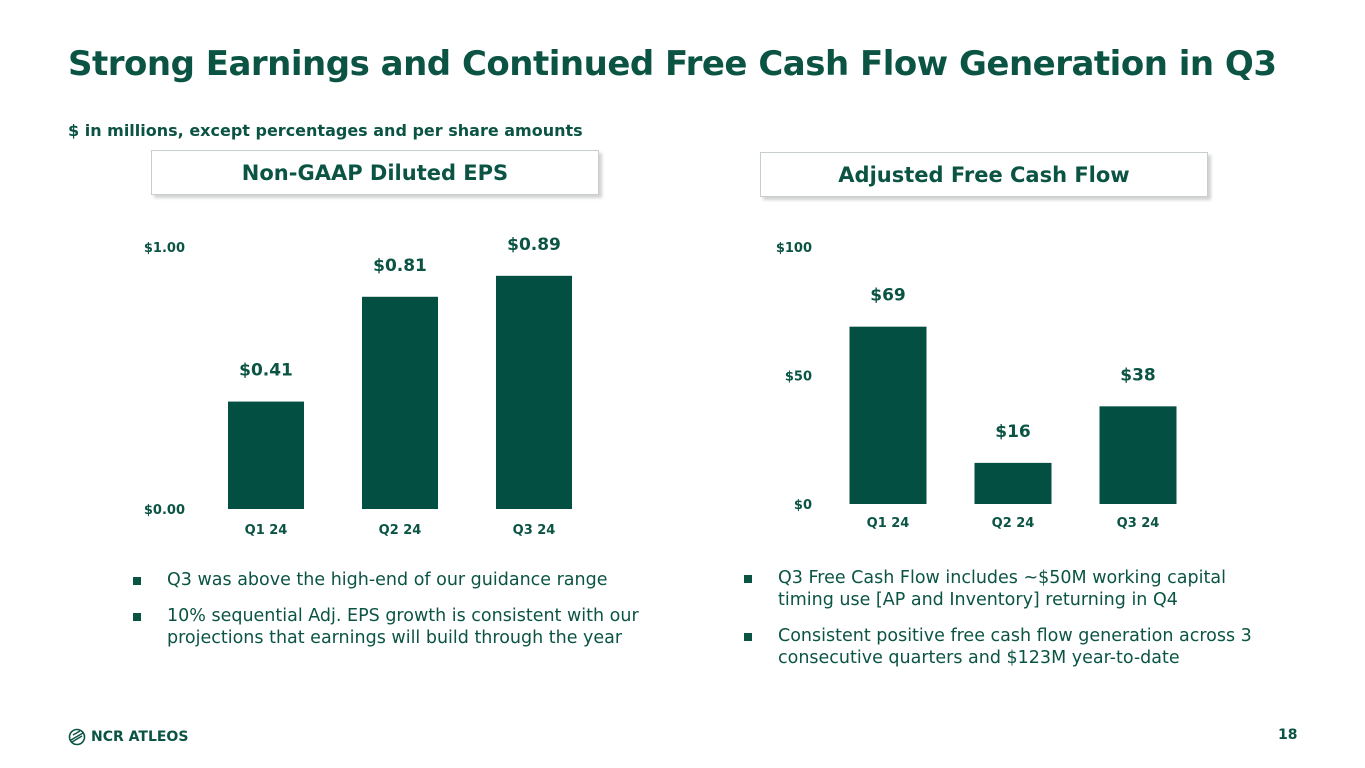 The height and width of the screenshot is (768, 1365). What do you see at coordinates (888, 523) in the screenshot?
I see `fcf-category-label: Q1 24` at bounding box center [888, 523].